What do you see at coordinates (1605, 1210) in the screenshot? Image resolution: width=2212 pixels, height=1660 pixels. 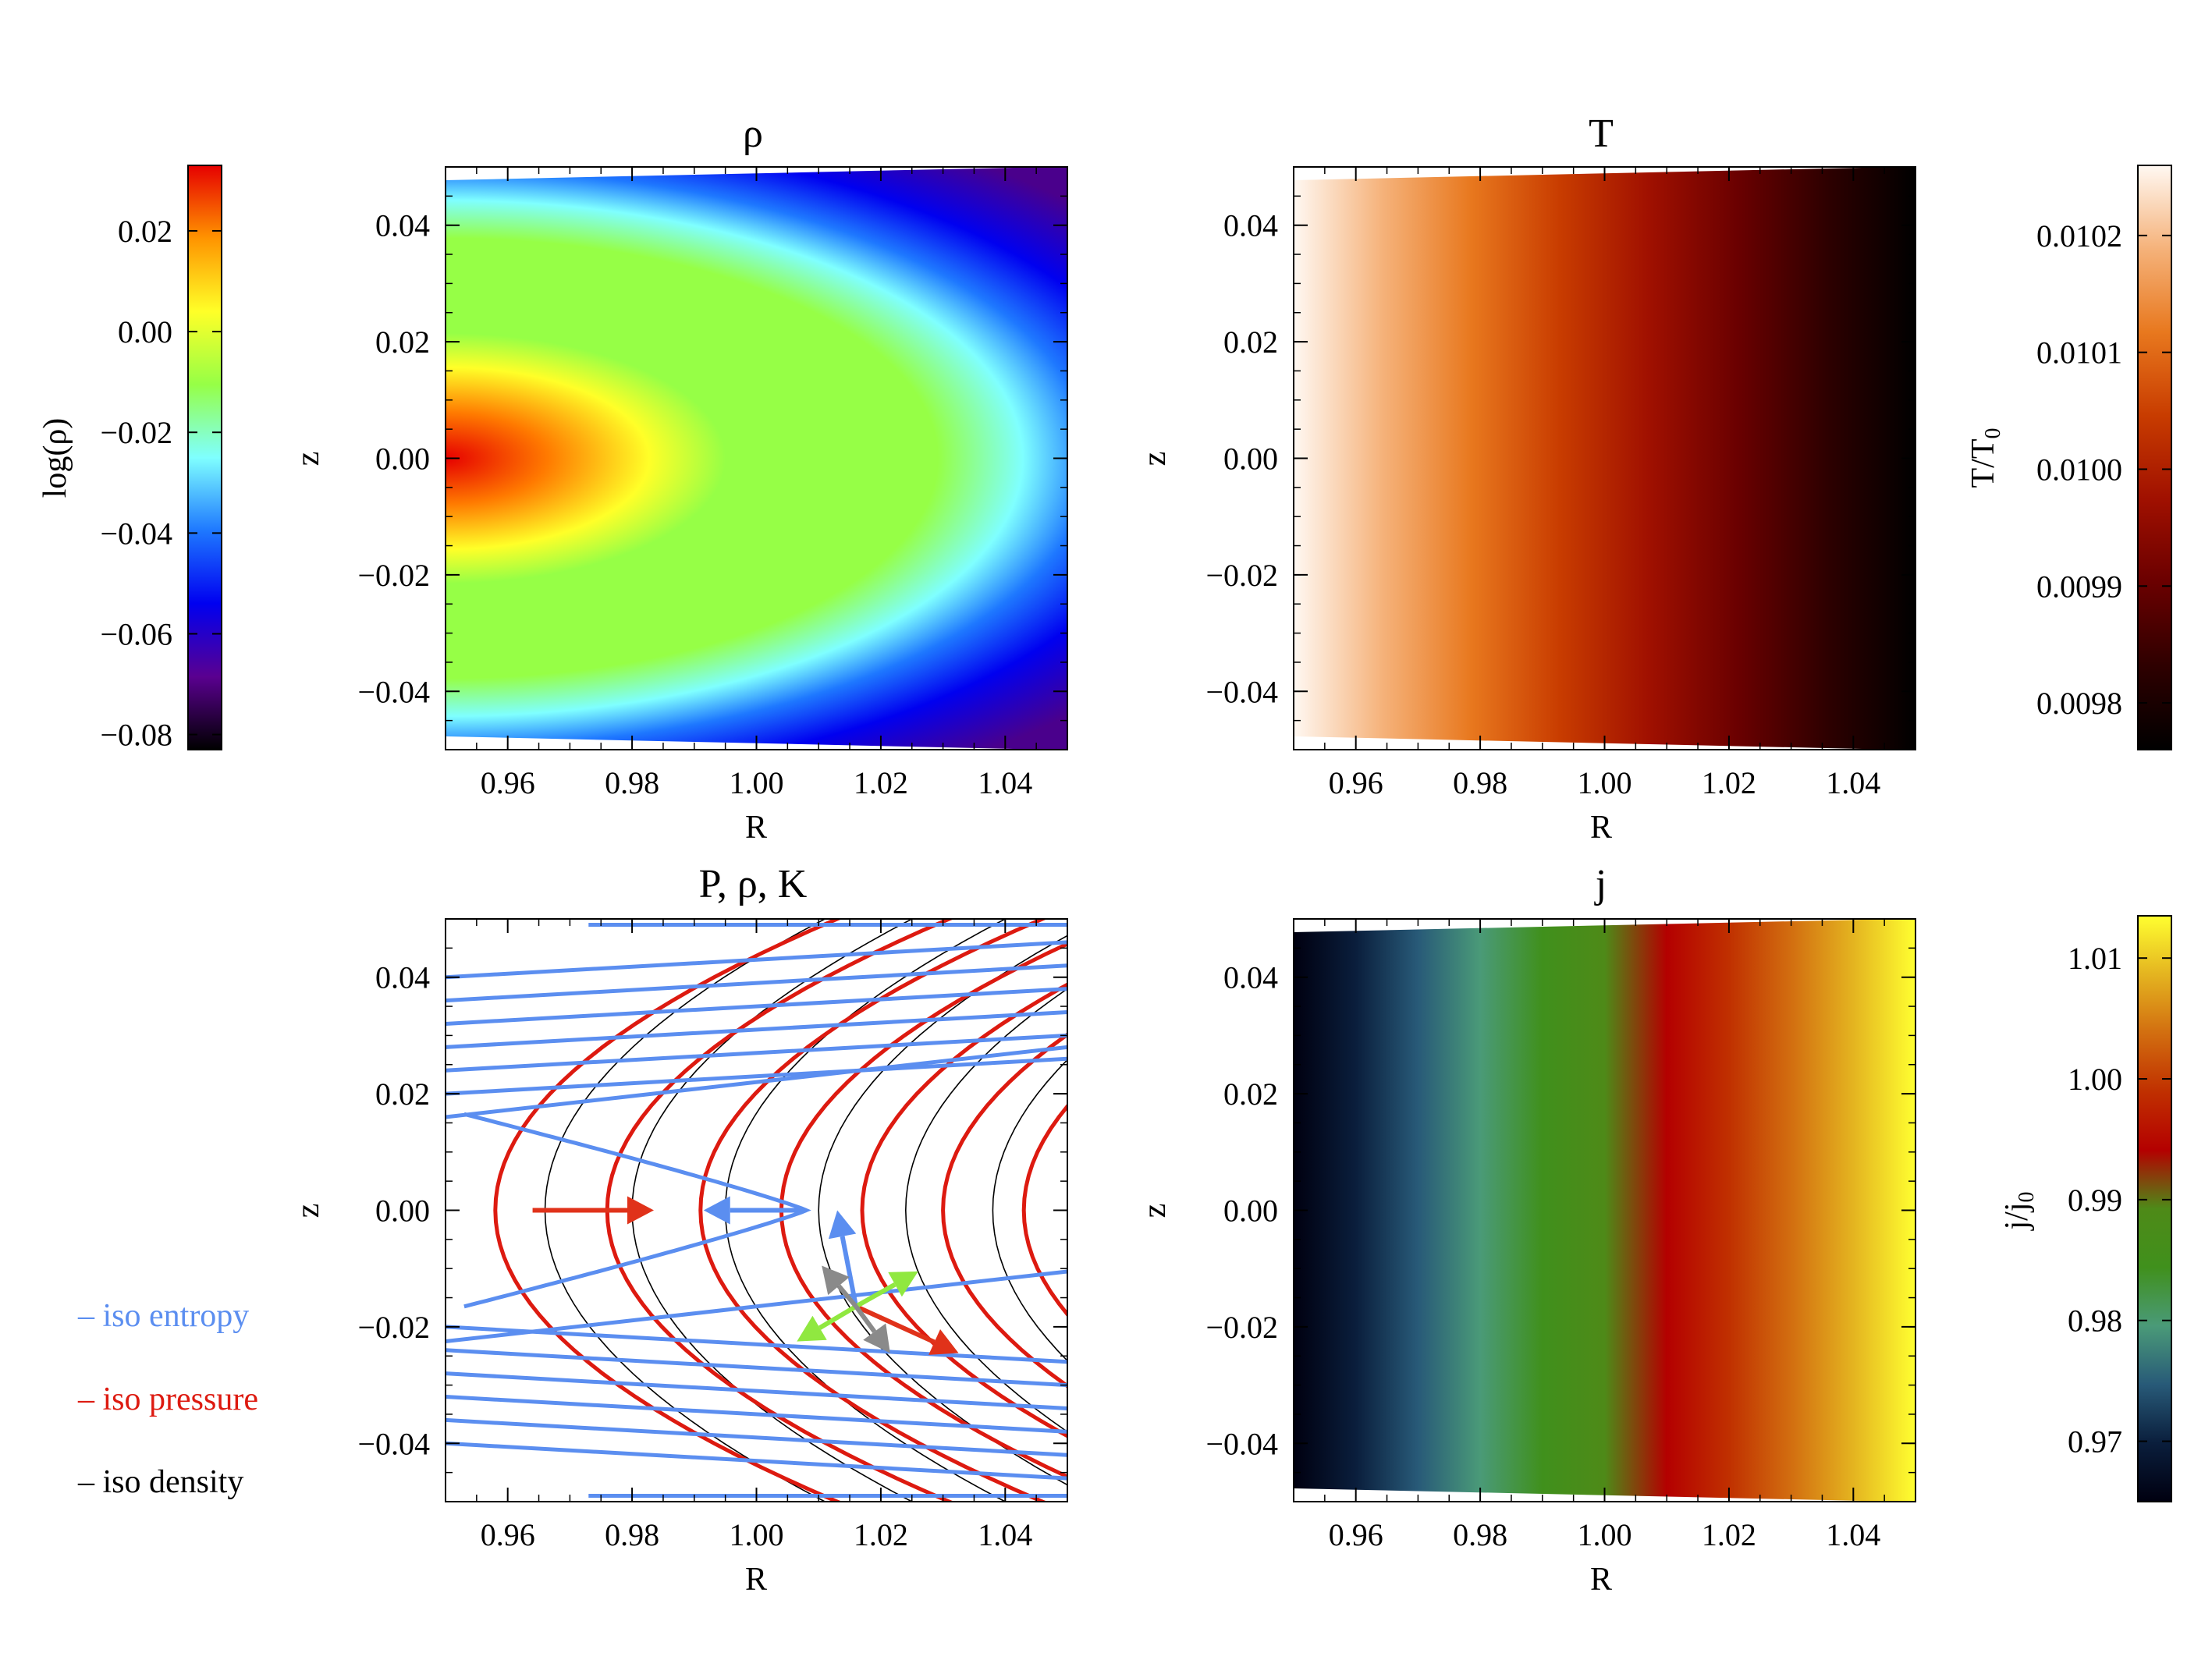 I see `j-heatmap` at bounding box center [1605, 1210].